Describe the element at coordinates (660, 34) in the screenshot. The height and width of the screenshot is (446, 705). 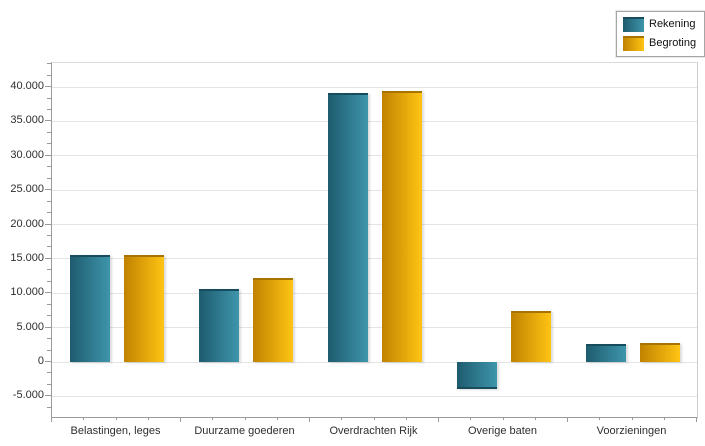
I see `legend: Rekening Begroting` at that location.